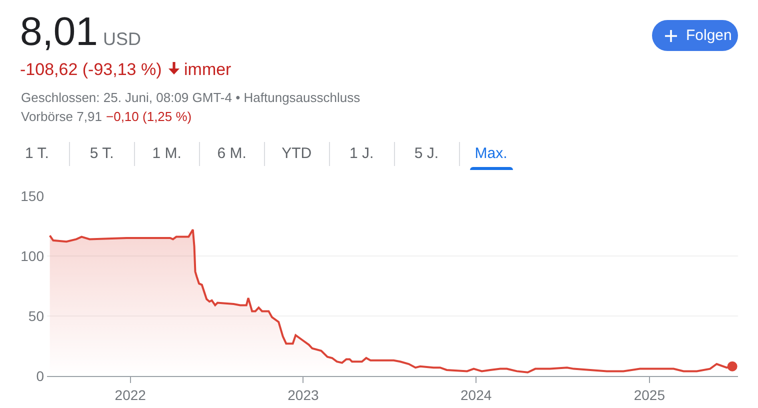 This screenshot has height=408, width=758. I want to click on x-tick-label: 2022, so click(130, 394).